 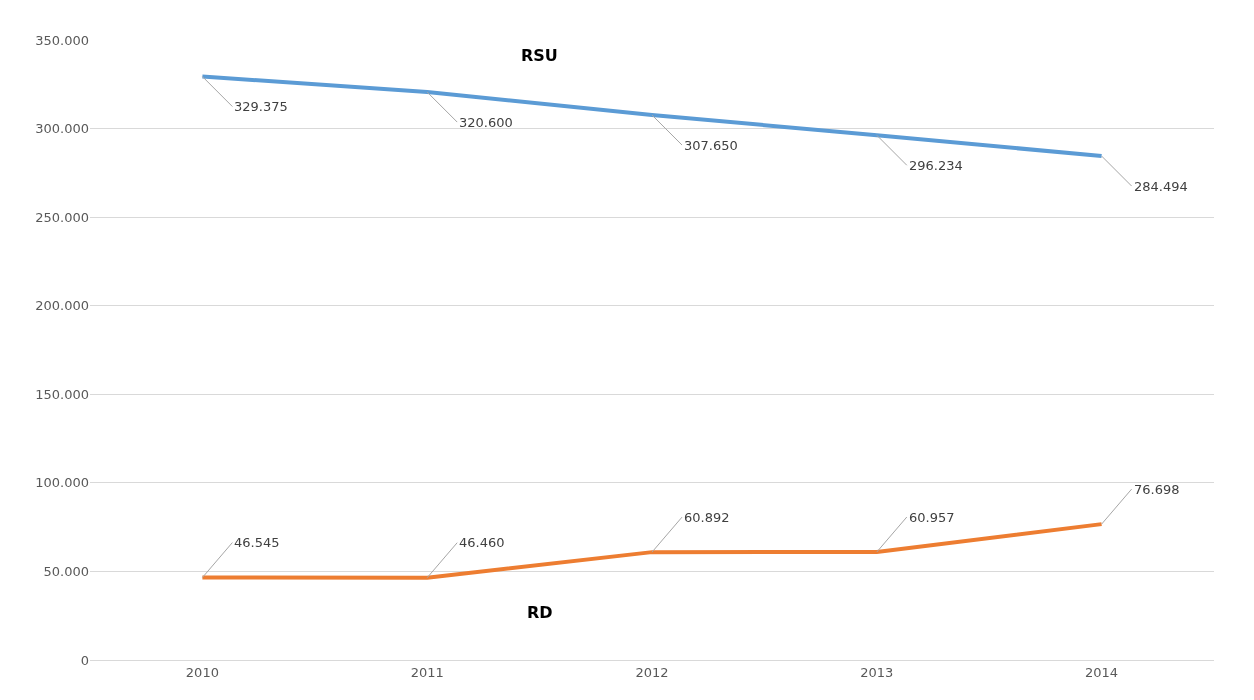 I want to click on y-tick-label: 100.000, so click(x=62, y=483).